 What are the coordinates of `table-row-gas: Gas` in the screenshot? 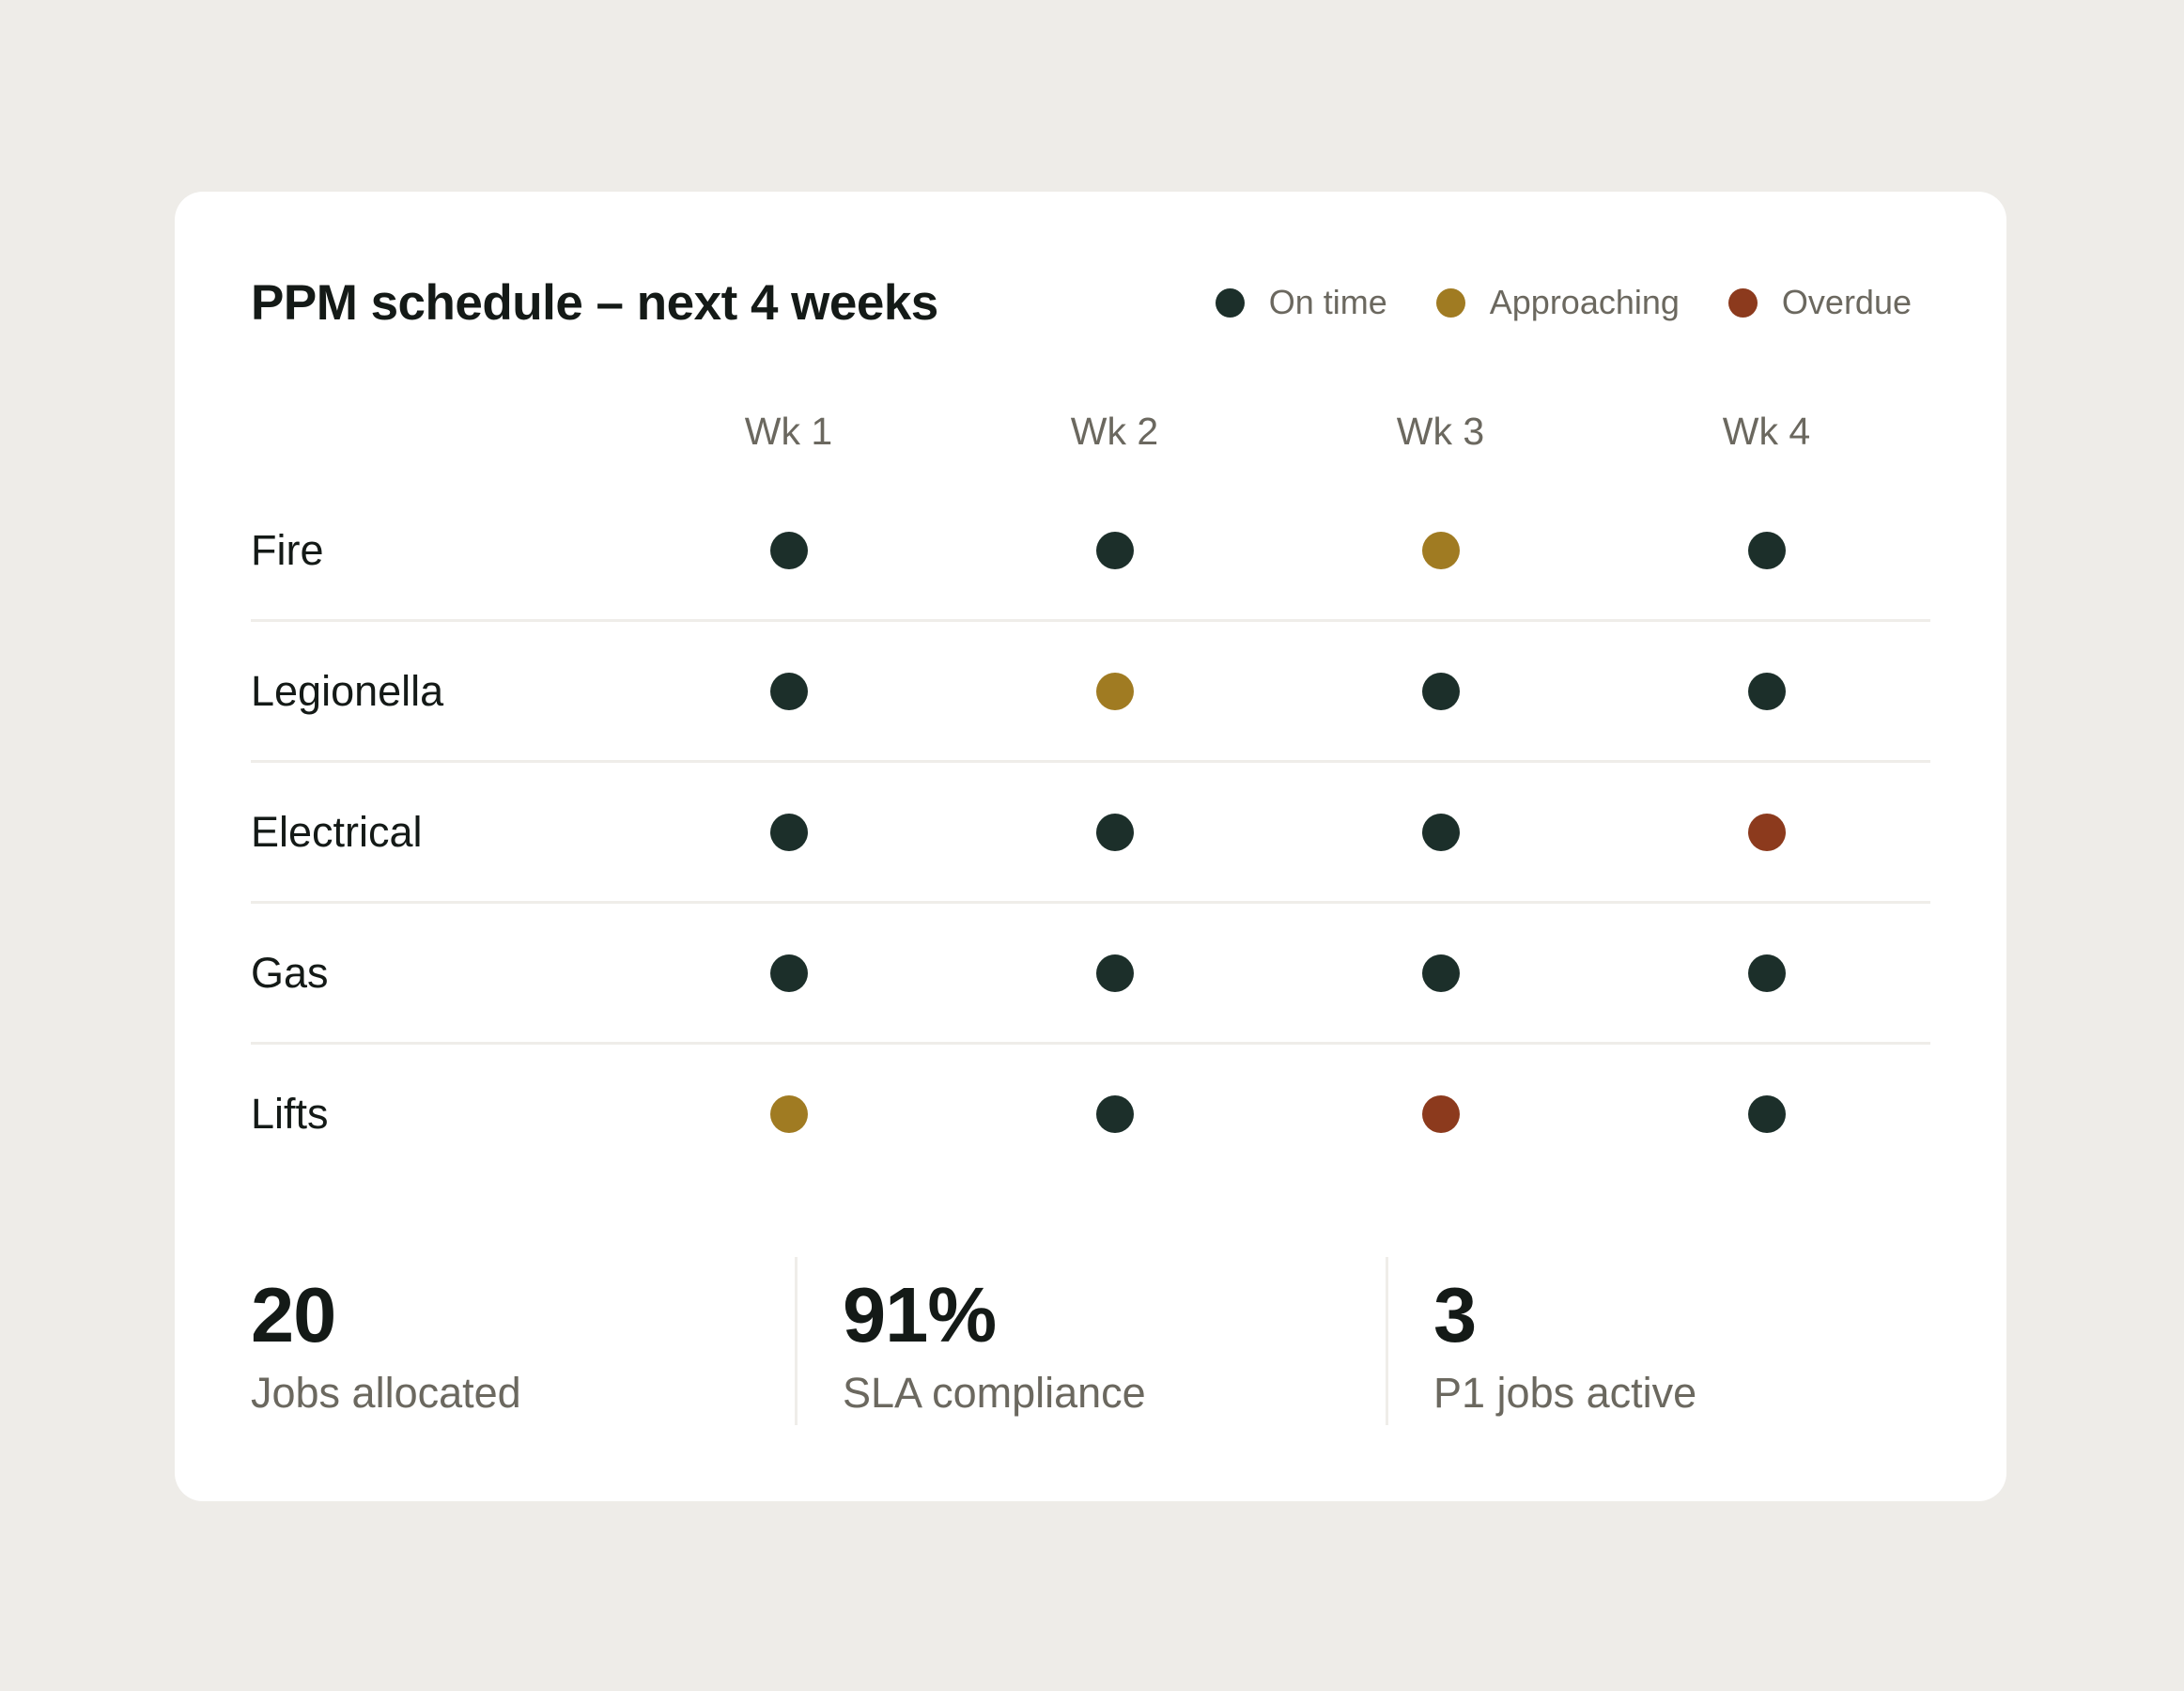 It's located at (1090, 974).